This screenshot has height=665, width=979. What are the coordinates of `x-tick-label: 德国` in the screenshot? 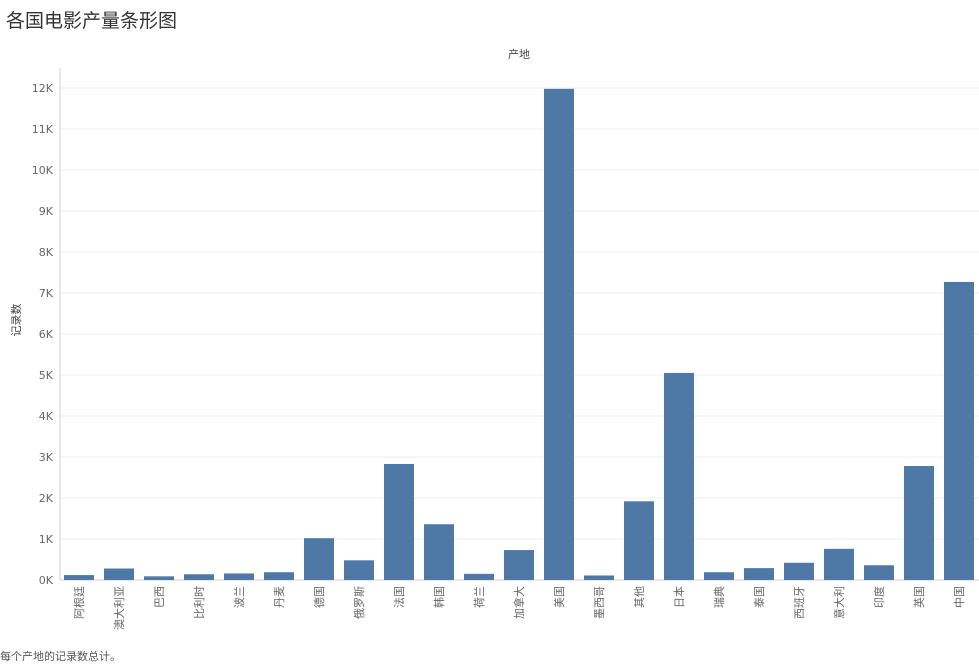 It's located at (319, 597).